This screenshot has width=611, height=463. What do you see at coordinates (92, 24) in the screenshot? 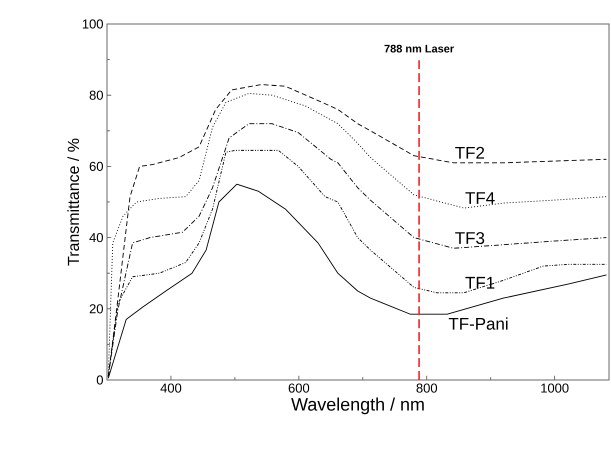
I see `y-tick-label: 100` at bounding box center [92, 24].